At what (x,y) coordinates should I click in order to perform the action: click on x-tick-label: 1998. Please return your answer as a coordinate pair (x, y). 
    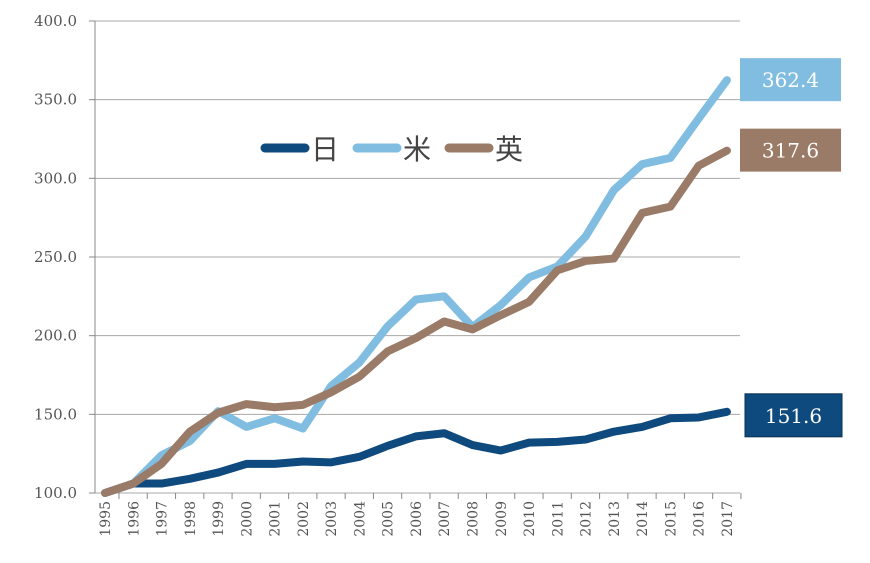
    Looking at the image, I should click on (191, 519).